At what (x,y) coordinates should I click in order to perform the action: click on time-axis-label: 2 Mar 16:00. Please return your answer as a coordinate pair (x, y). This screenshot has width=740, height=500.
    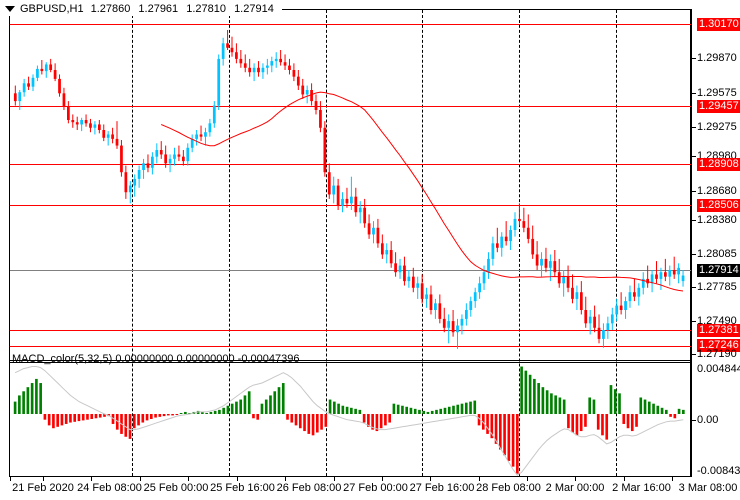
    Looking at the image, I should click on (641, 488).